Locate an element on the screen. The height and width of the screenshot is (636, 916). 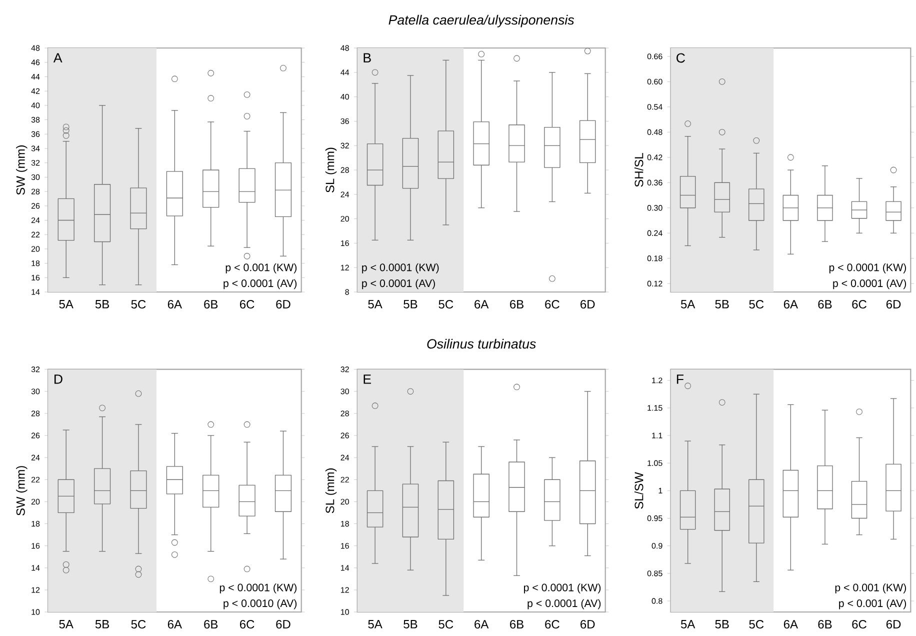
y-tick-label: 42 is located at coordinates (35, 91).